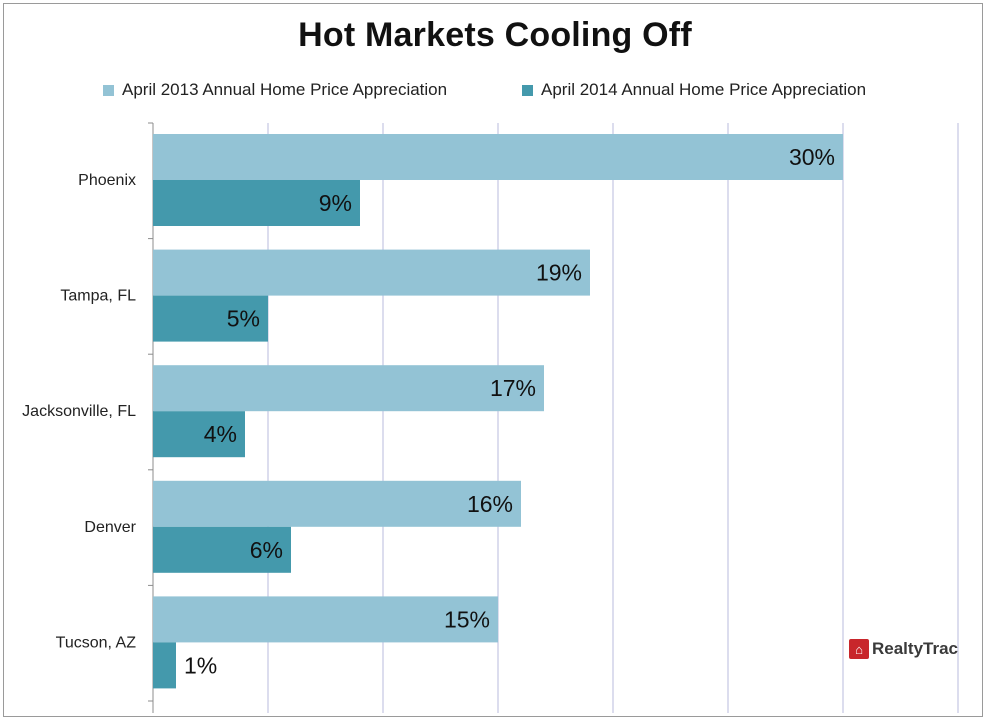  Describe the element at coordinates (859, 649) in the screenshot. I see `house-icon: ⌂` at that location.